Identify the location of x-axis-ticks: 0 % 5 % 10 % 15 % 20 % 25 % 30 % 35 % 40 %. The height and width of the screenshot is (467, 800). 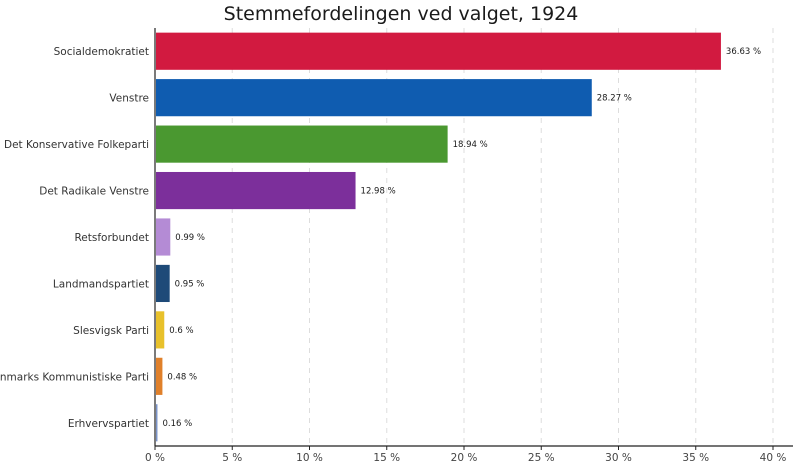
(465, 455).